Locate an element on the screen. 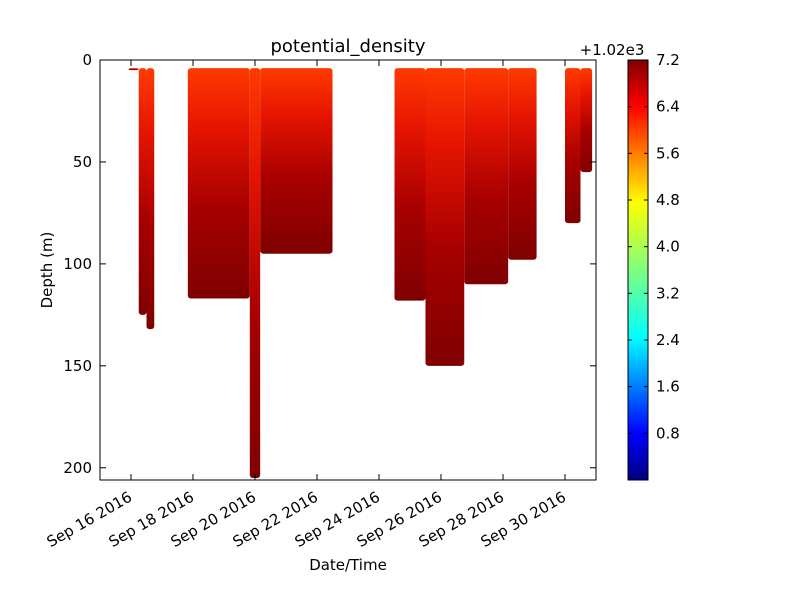 The height and width of the screenshot is (600, 800). colorbar-tick-label: 4.8 is located at coordinates (668, 200).